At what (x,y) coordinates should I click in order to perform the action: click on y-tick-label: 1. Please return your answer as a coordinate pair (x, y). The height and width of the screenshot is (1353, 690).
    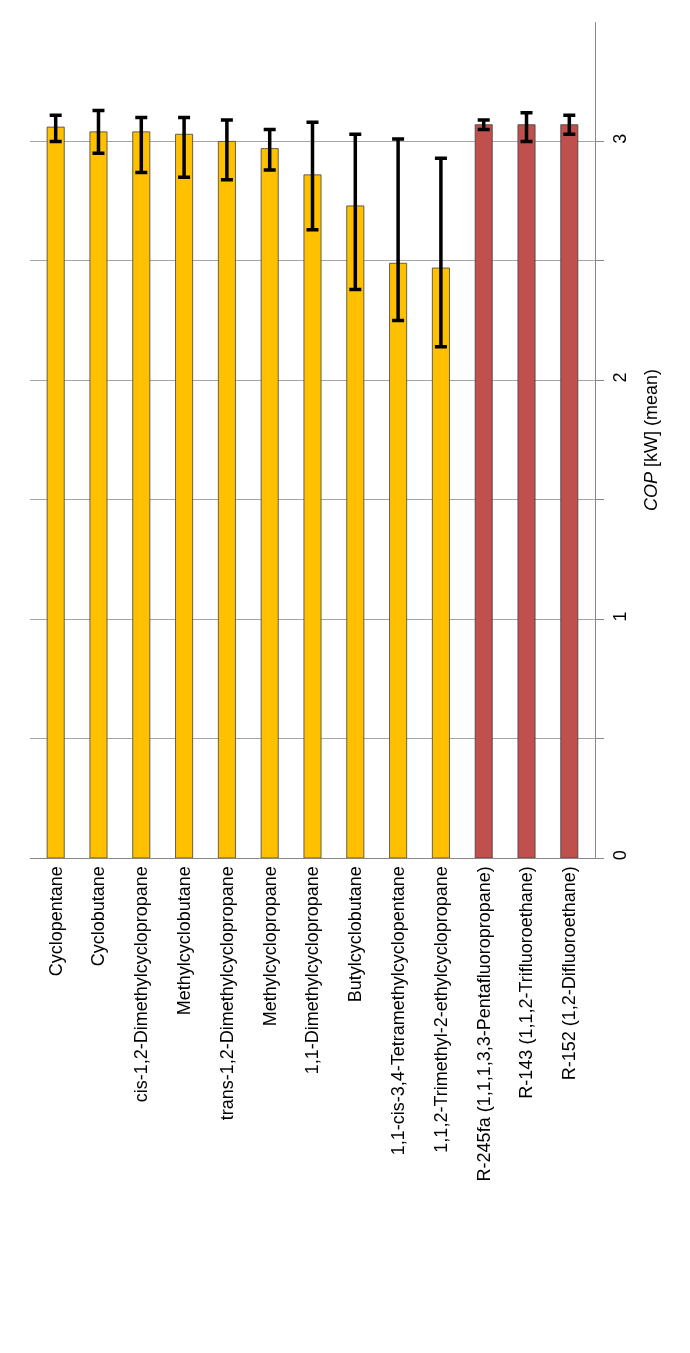
    Looking at the image, I should click on (619, 616).